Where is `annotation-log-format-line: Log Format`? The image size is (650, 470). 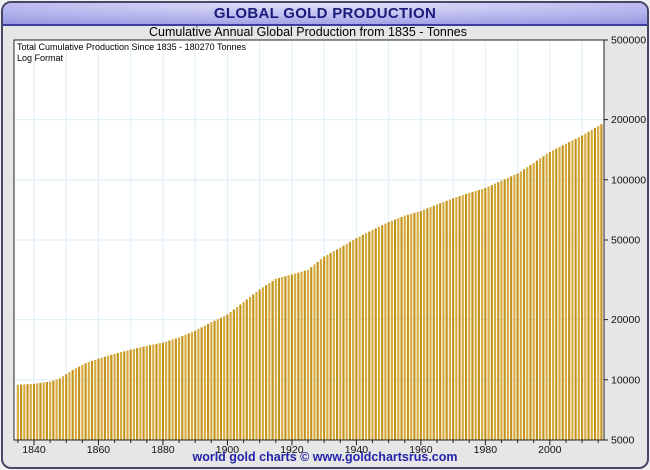 annotation-log-format-line: Log Format is located at coordinates (40, 57).